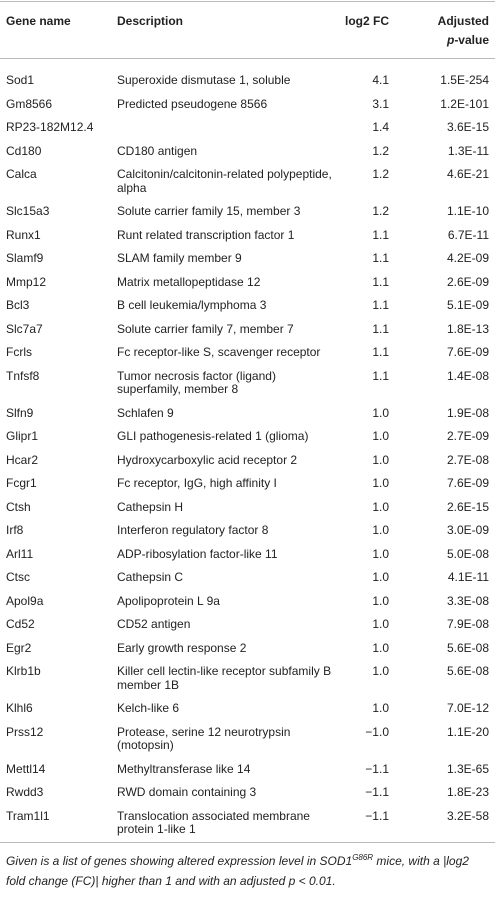 Image resolution: width=495 pixels, height=918 pixels. I want to click on table-row: Bcl3 B cell leukemia/lymphoma 3 1.1 5.1E-09, so click(247, 306).